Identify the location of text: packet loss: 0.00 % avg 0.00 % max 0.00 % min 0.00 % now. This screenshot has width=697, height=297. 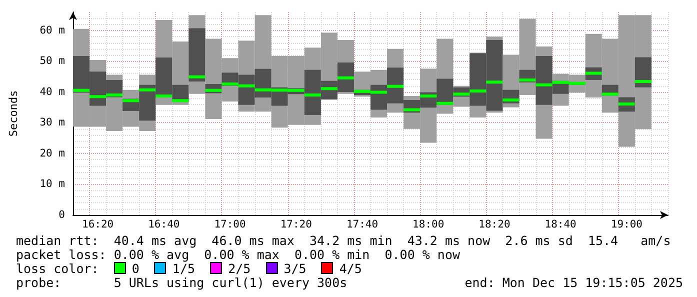
(238, 254).